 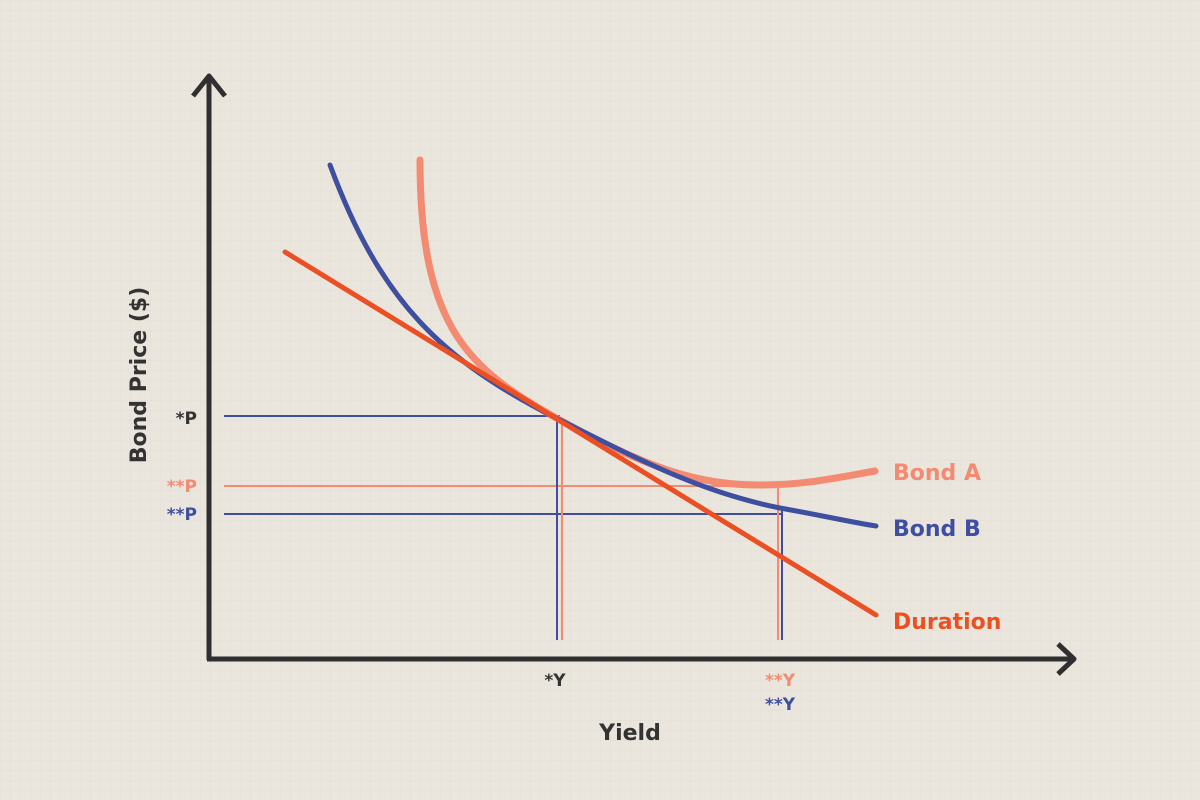 What do you see at coordinates (1066, 659) in the screenshot?
I see `x-axis-arrow` at bounding box center [1066, 659].